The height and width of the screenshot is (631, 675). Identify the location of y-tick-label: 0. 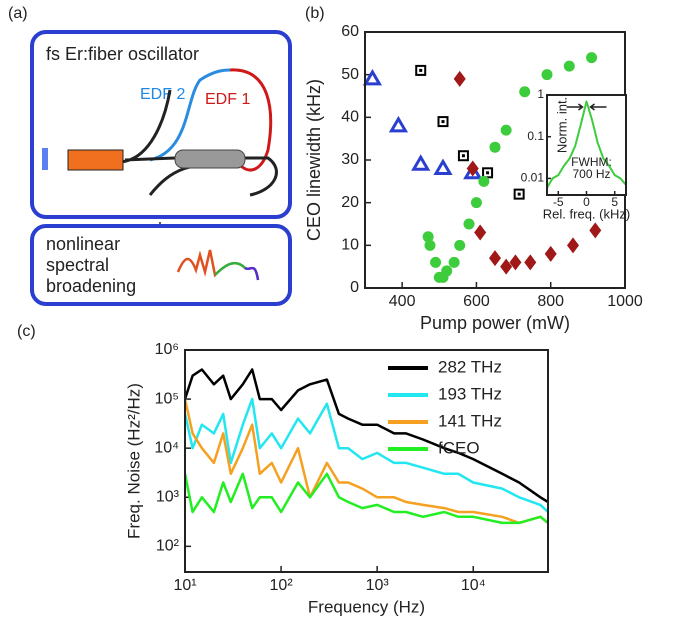
(354, 287).